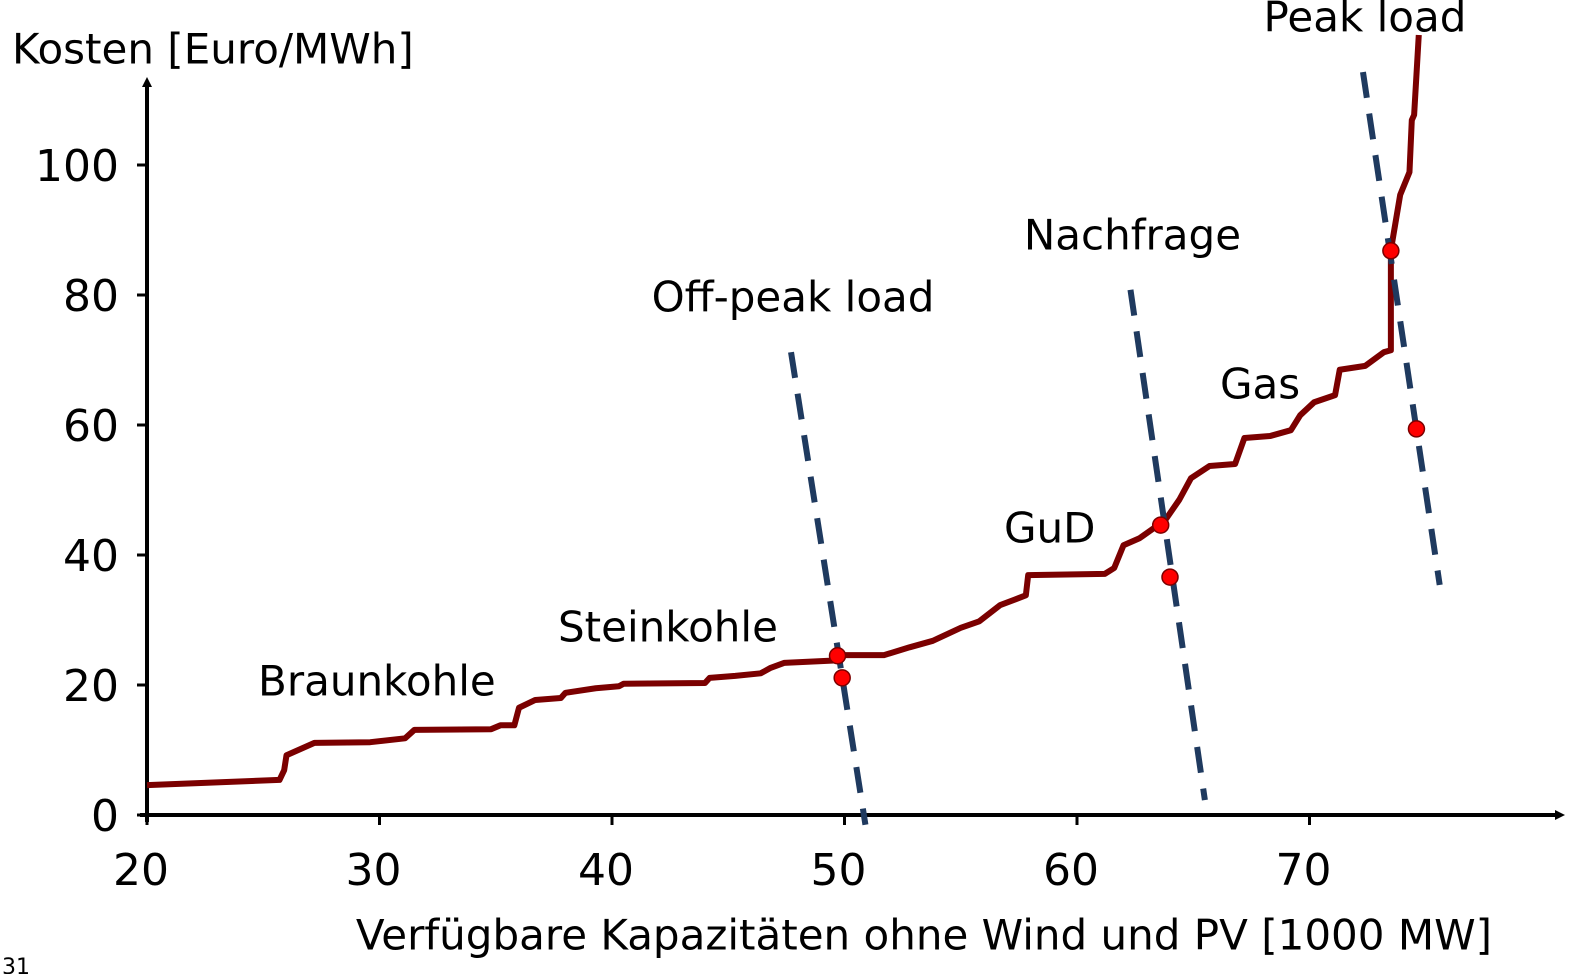 The image size is (1582, 974). I want to click on region-label: Braunkohle, so click(377, 681).